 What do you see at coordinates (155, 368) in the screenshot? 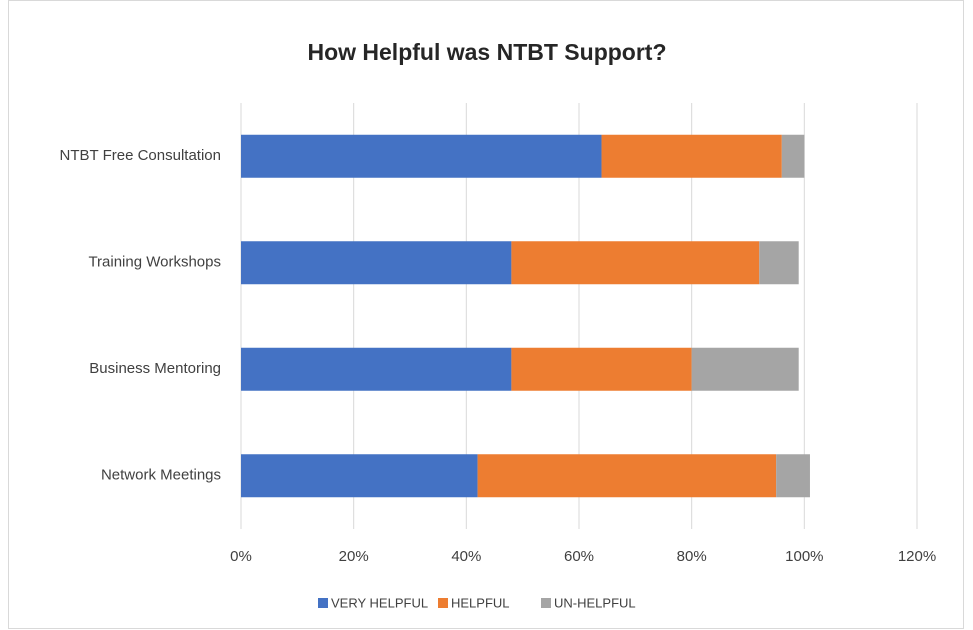
I see `y-tick-label: Business Mentoring` at bounding box center [155, 368].